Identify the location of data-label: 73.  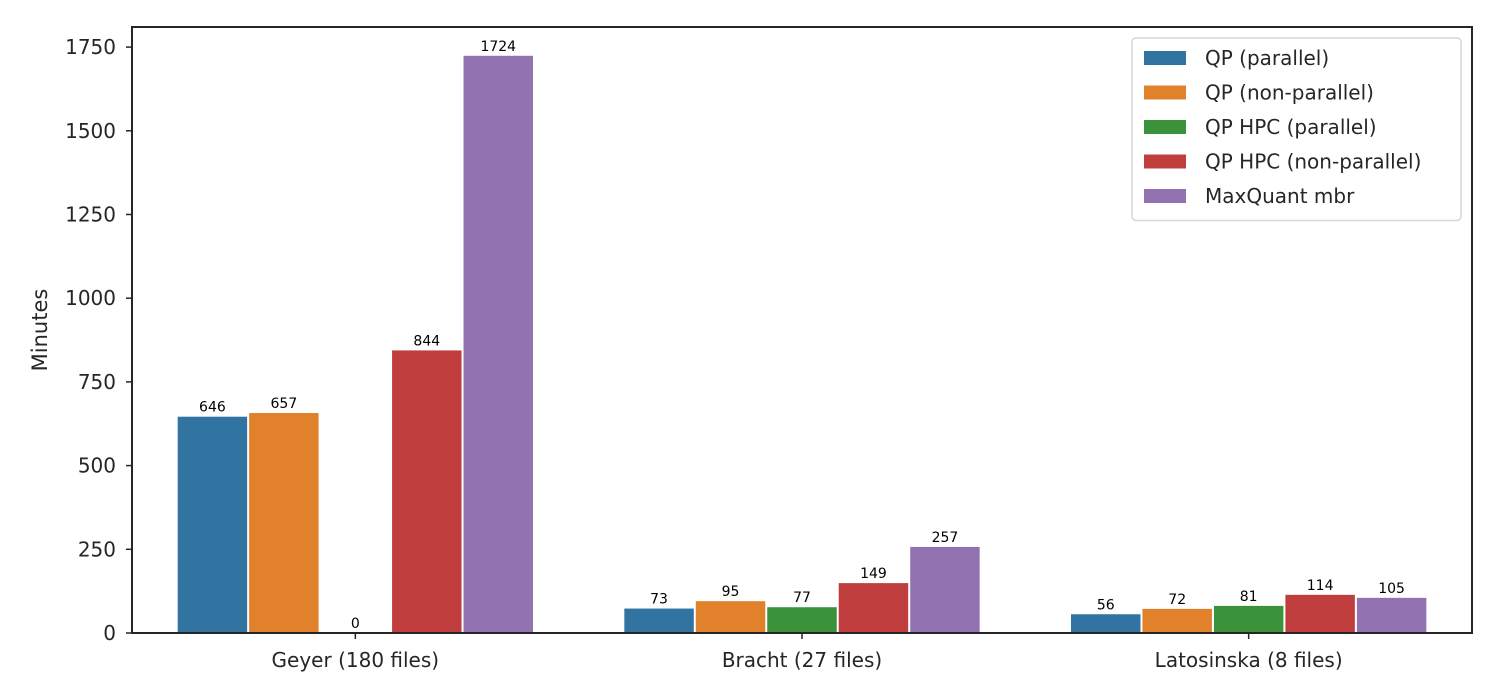
(659, 600).